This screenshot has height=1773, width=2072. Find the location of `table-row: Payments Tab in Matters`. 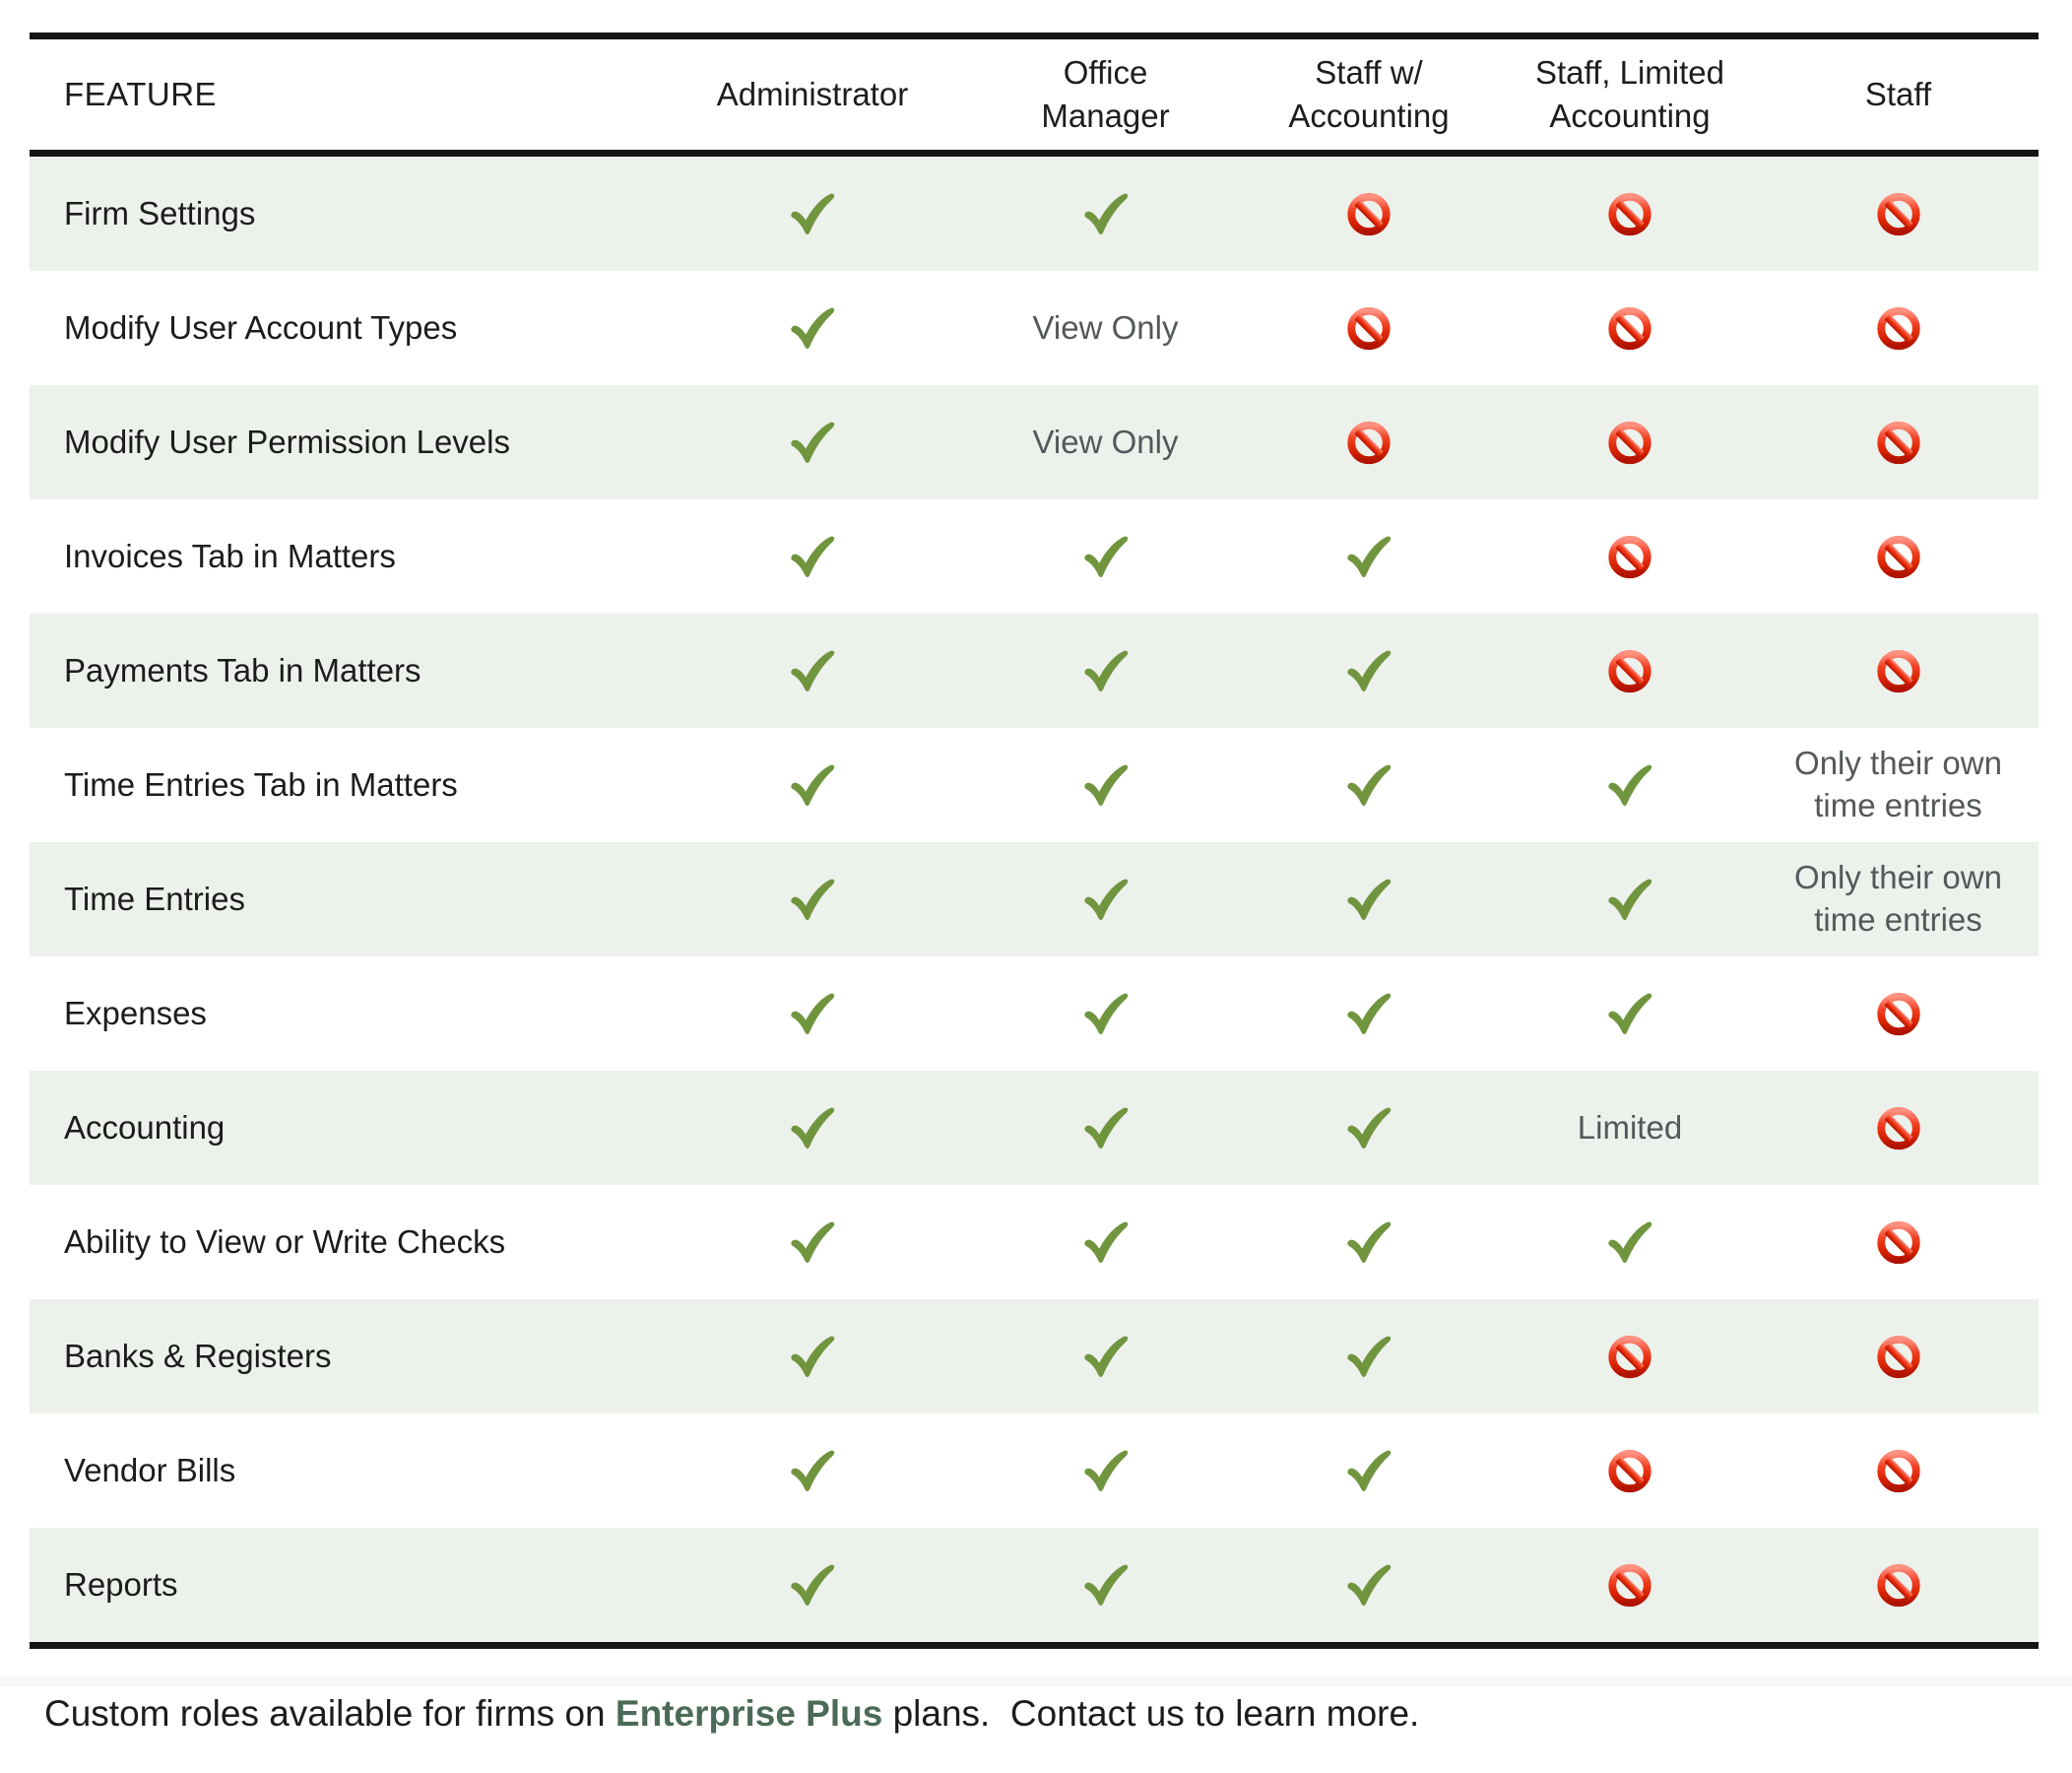

table-row: Payments Tab in Matters is located at coordinates (1034, 671).